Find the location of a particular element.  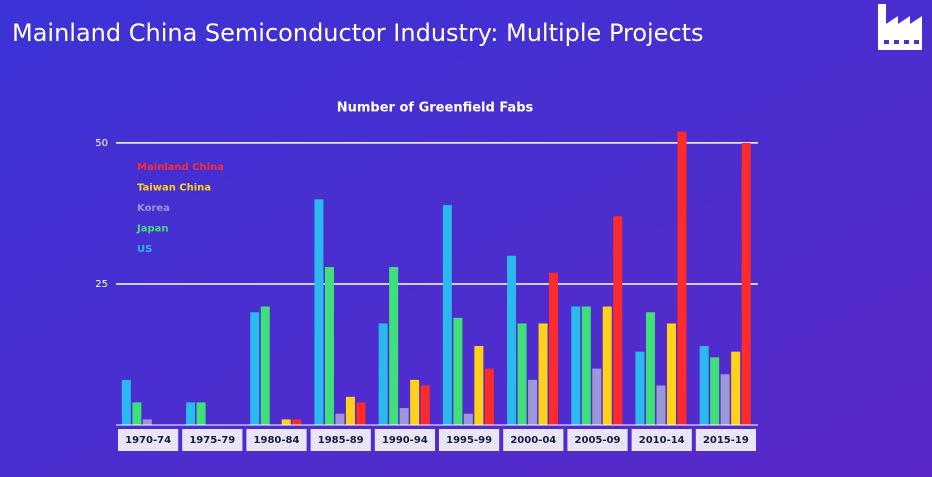

x-tick-label: 1970-74 is located at coordinates (148, 440).